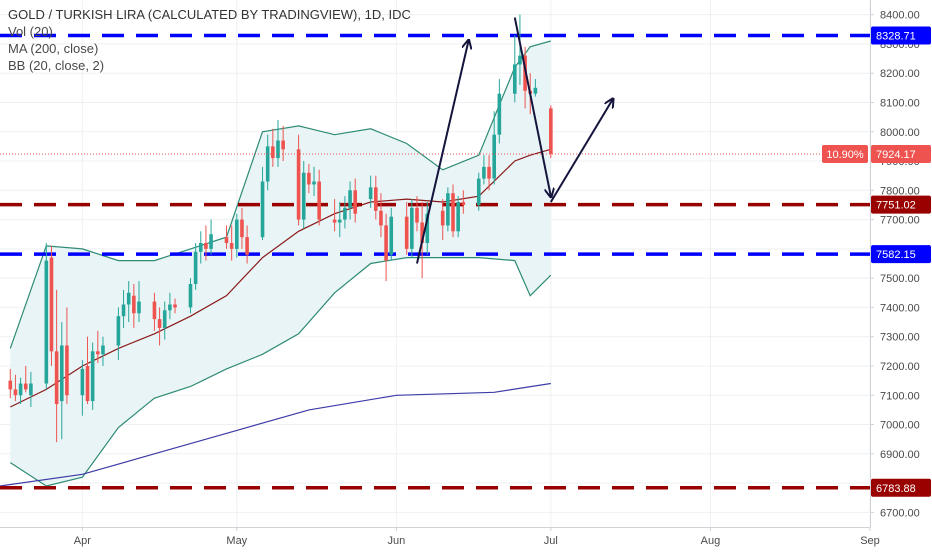  I want to click on change-badge: 10.90%, so click(845, 155).